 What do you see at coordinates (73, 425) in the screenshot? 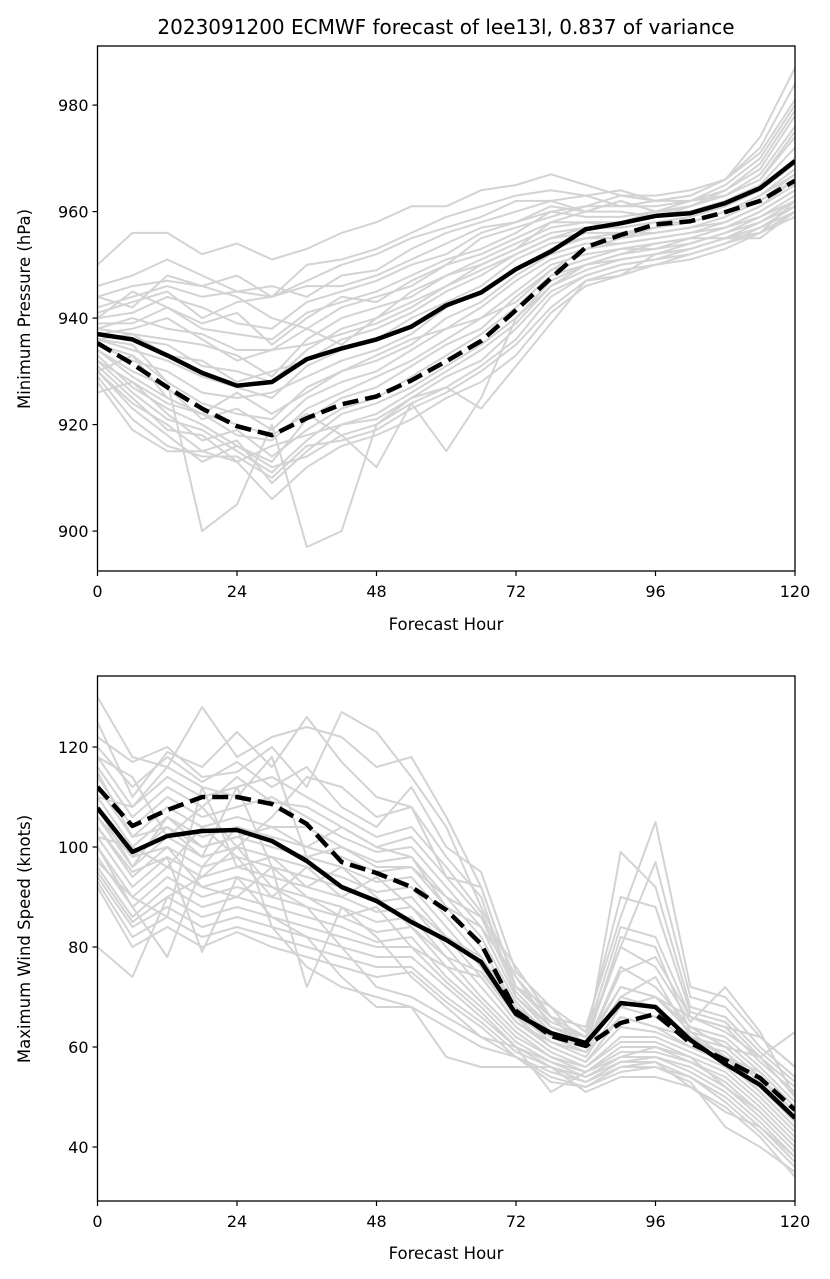
I see `pressure-y-tick-label: 920` at bounding box center [73, 425].